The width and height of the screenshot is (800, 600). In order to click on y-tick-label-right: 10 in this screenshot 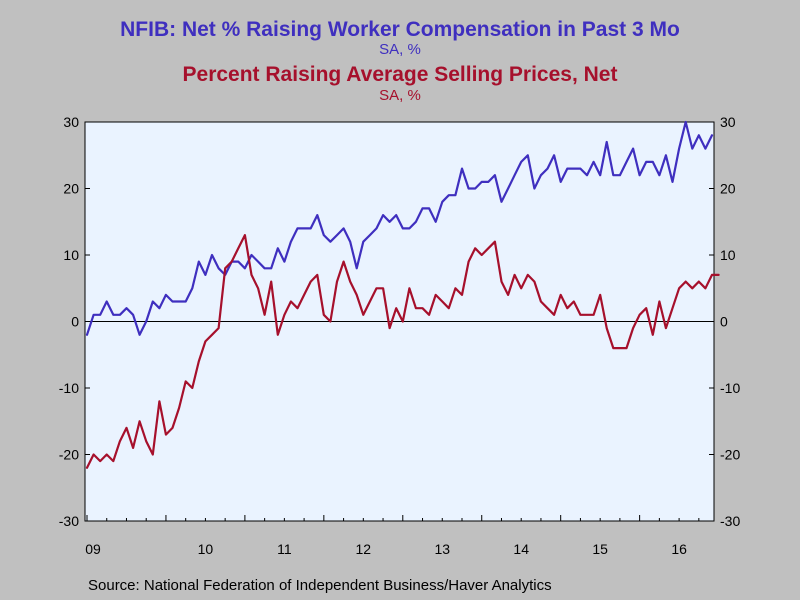, I will do `click(728, 255)`.